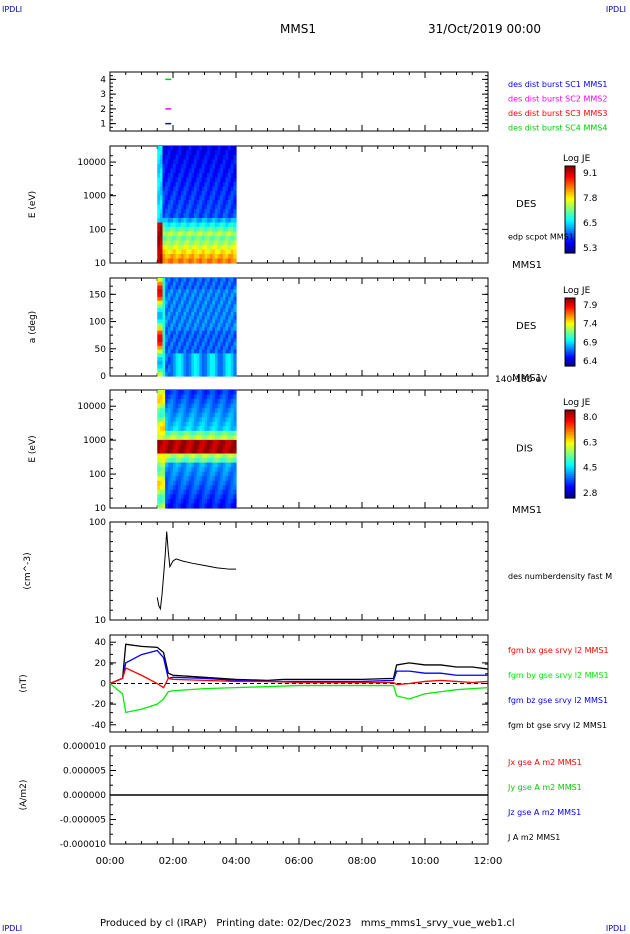 The height and width of the screenshot is (934, 630). Describe the element at coordinates (527, 510) in the screenshot. I see `mms-label: MMS1` at that location.